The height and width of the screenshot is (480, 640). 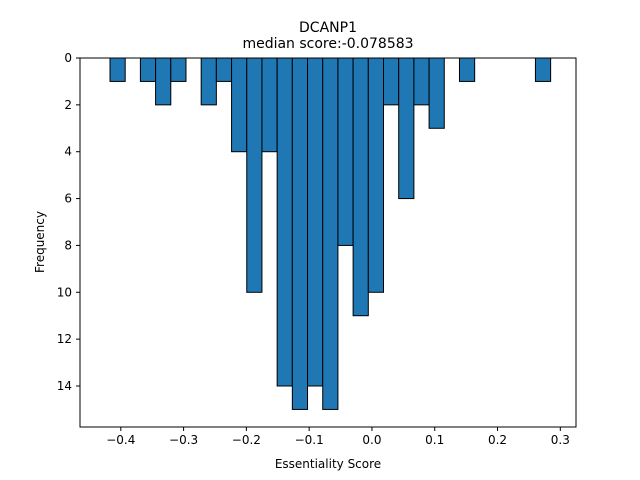 I want to click on y-axis-ticks: 0 2 4 6 8 10 12 14, so click(x=68, y=222).